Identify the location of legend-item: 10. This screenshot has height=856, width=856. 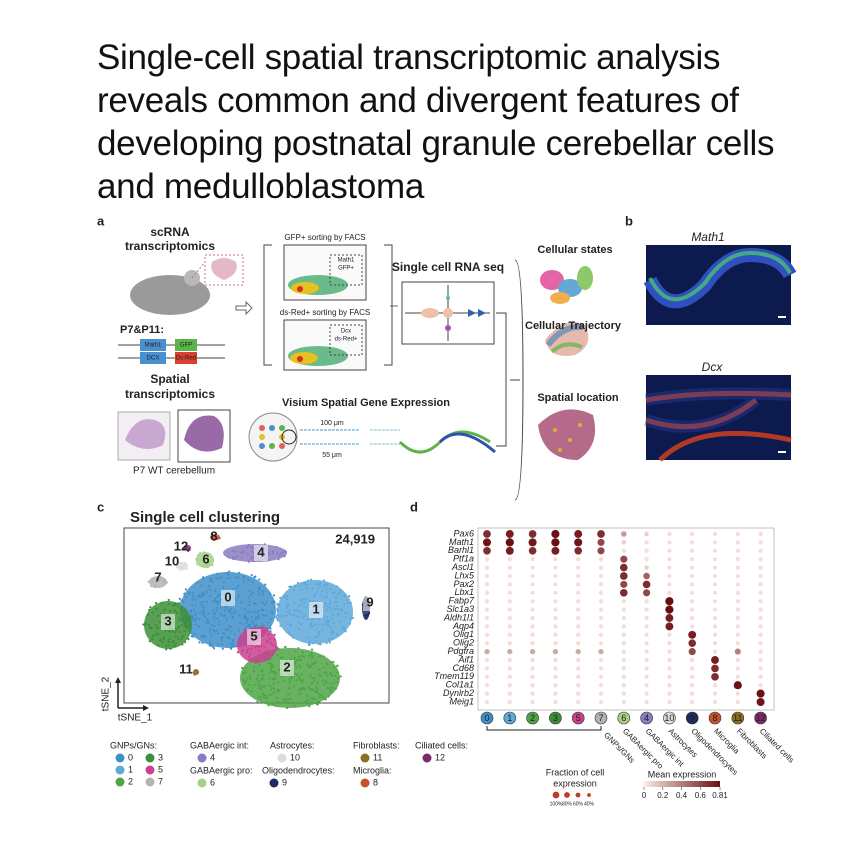
(295, 757).